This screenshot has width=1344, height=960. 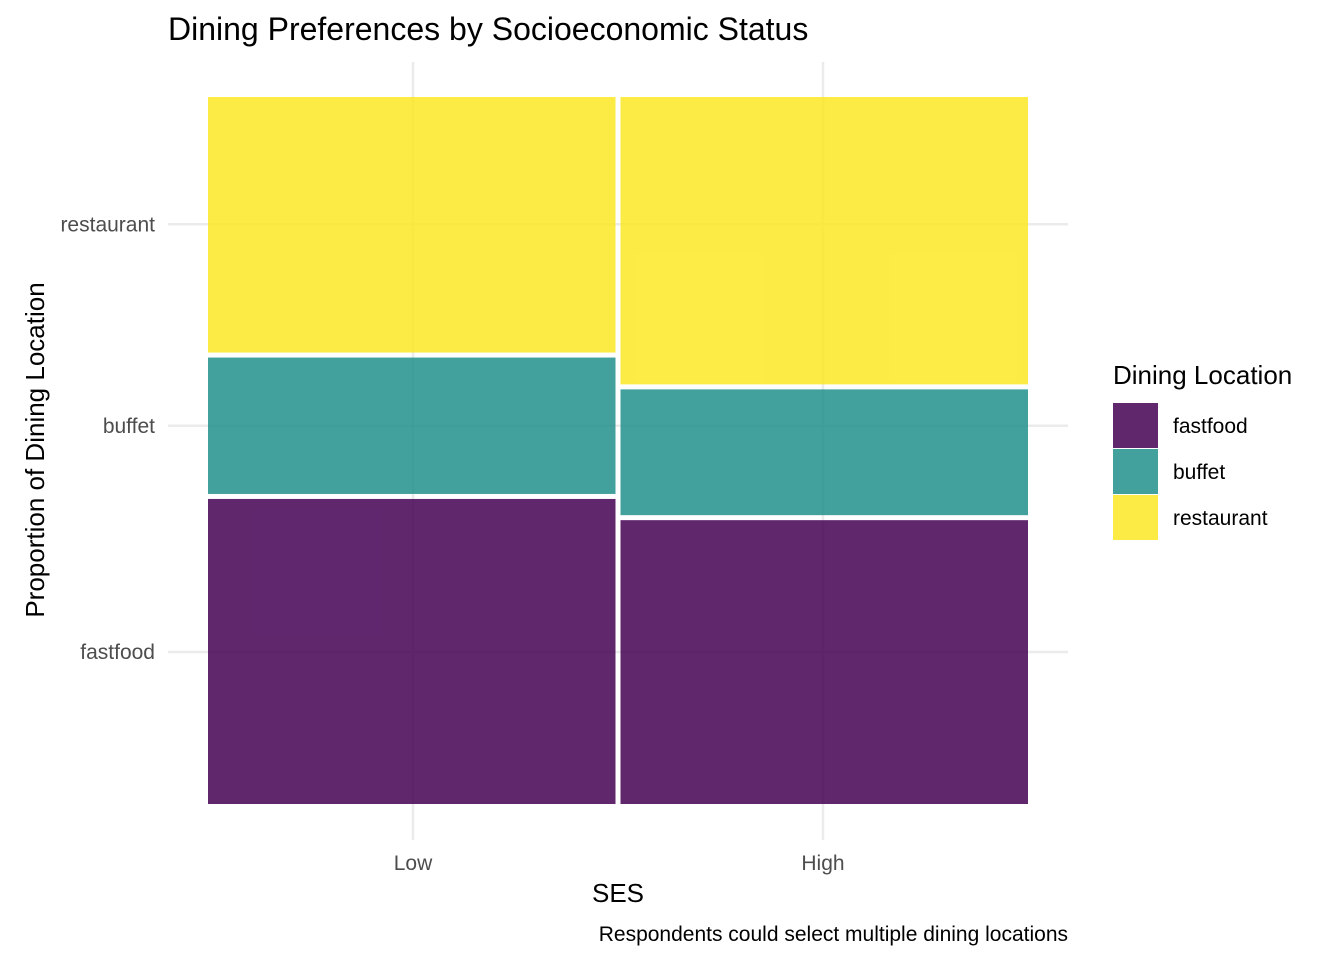 I want to click on tile-low-restaurant, so click(x=412, y=225).